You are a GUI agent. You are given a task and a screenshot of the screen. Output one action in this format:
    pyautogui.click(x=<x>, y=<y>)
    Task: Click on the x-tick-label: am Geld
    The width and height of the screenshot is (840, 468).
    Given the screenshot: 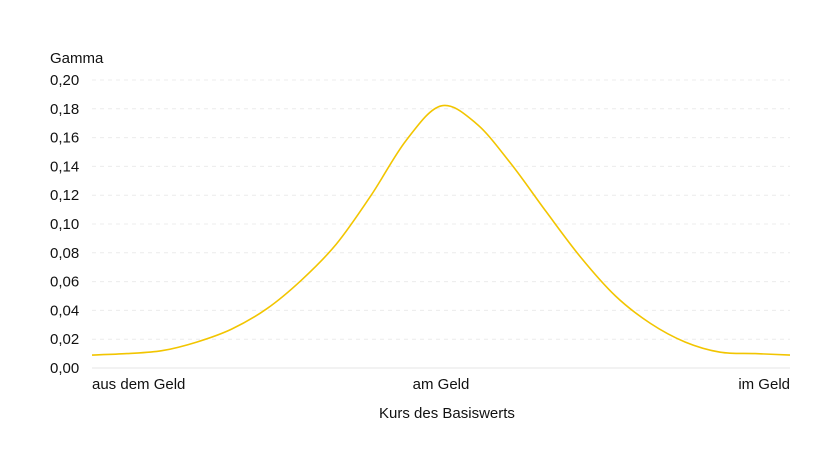 What is the action you would take?
    pyautogui.click(x=441, y=384)
    